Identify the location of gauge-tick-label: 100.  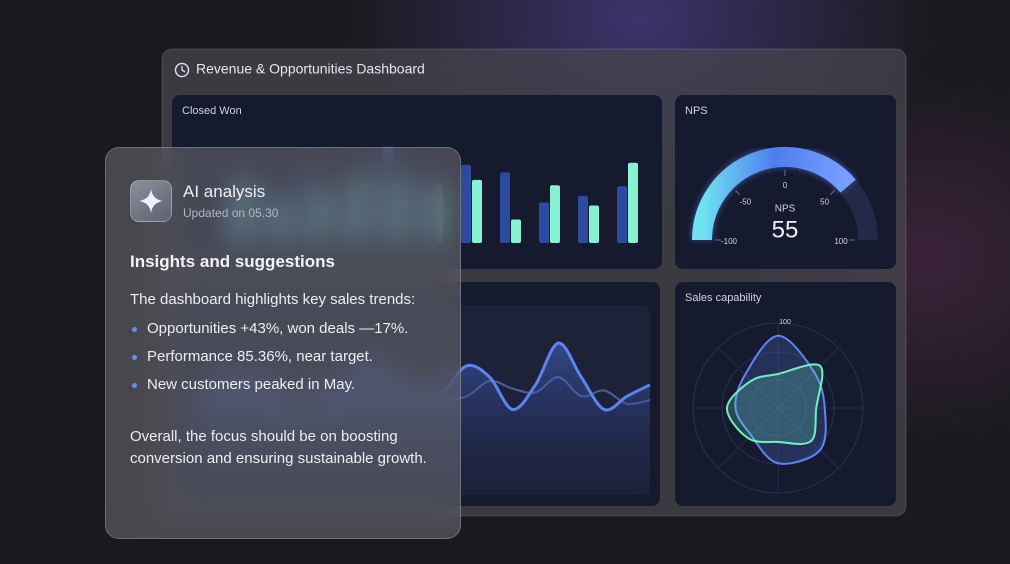
(841, 241).